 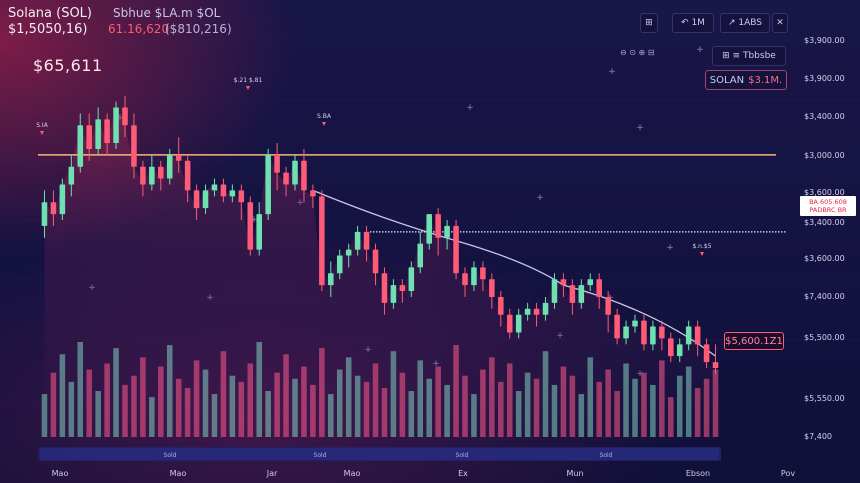 What do you see at coordinates (745, 23) in the screenshot?
I see `indicators-button: ↗ 1ABS` at bounding box center [745, 23].